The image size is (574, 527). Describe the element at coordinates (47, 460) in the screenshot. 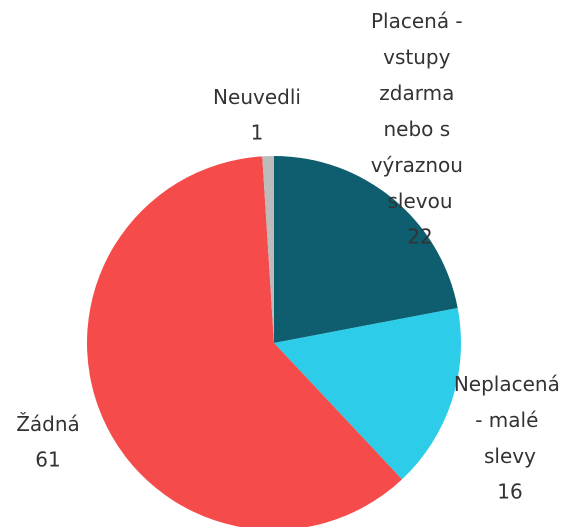

I see `slice-value: 61` at that location.